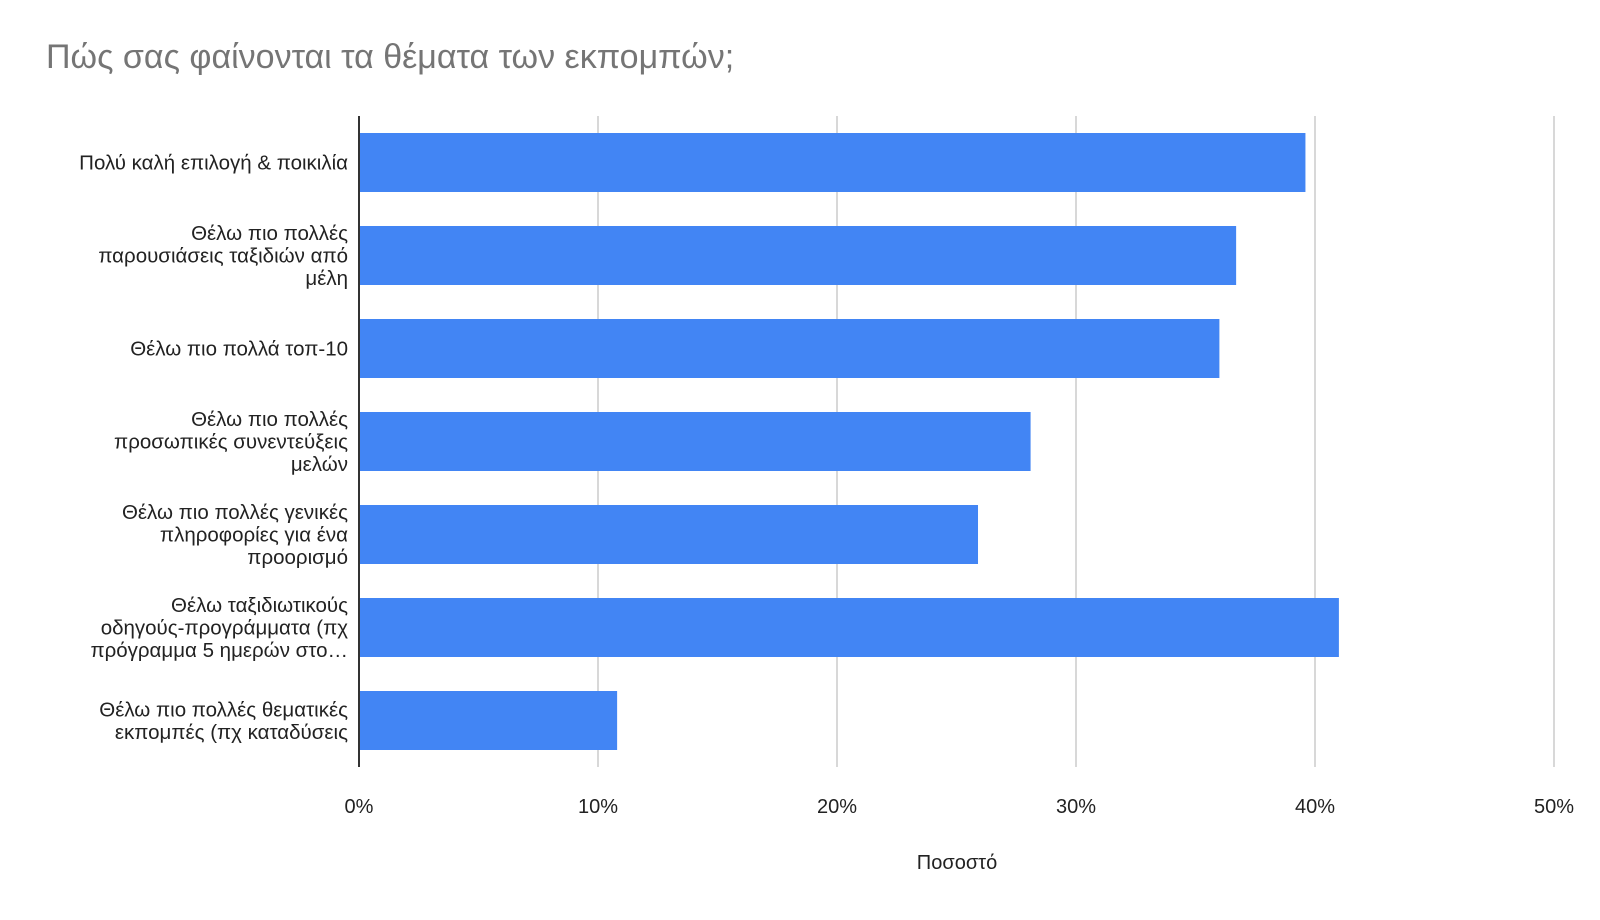  Describe the element at coordinates (1315, 807) in the screenshot. I see `x-tick-label: 40%` at that location.